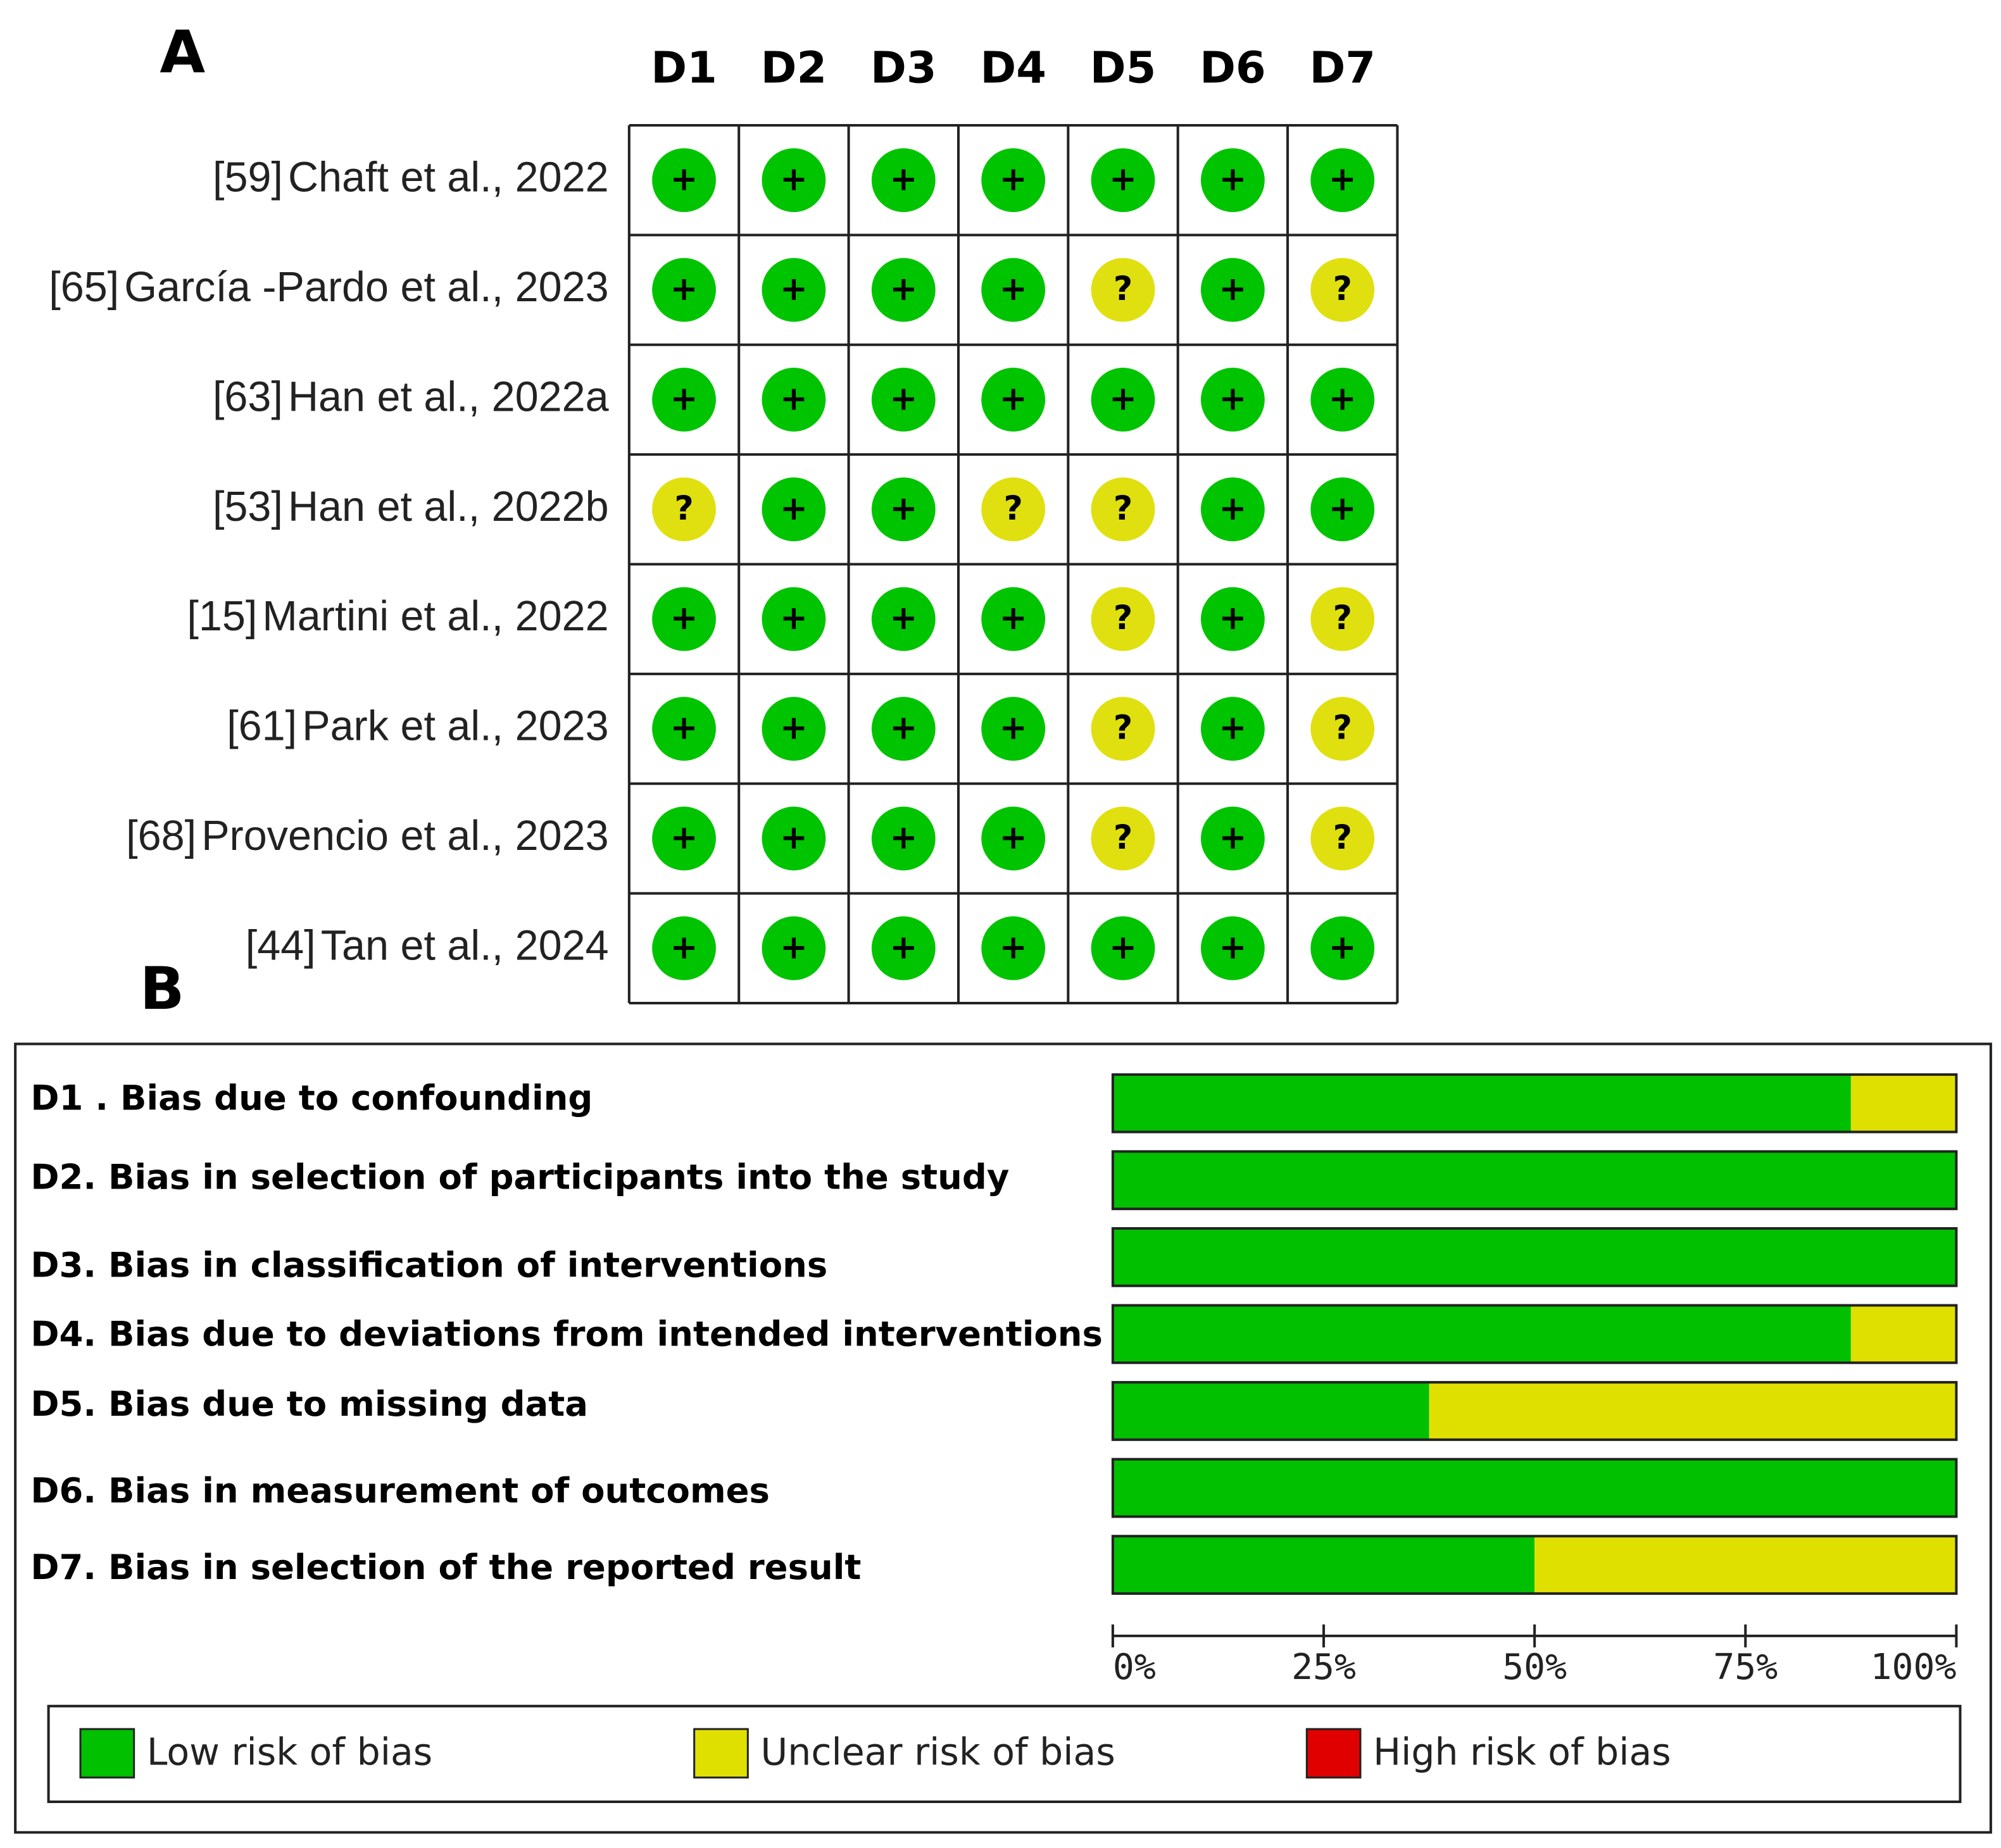 This screenshot has width=2001, height=1848. Describe the element at coordinates (448, 177) in the screenshot. I see `study-name: Chaft et al., 2022` at that location.